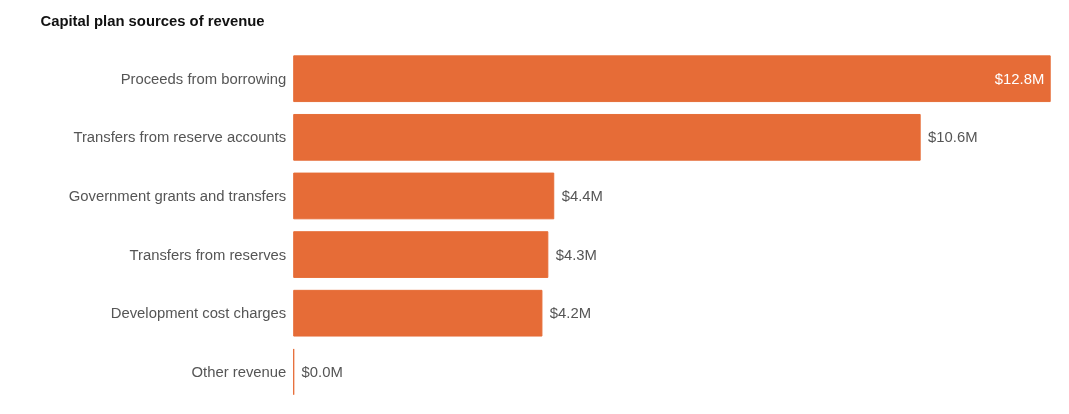 This screenshot has width=1069, height=414. I want to click on y-tick-label: Transfers from reserve accounts, so click(180, 137).